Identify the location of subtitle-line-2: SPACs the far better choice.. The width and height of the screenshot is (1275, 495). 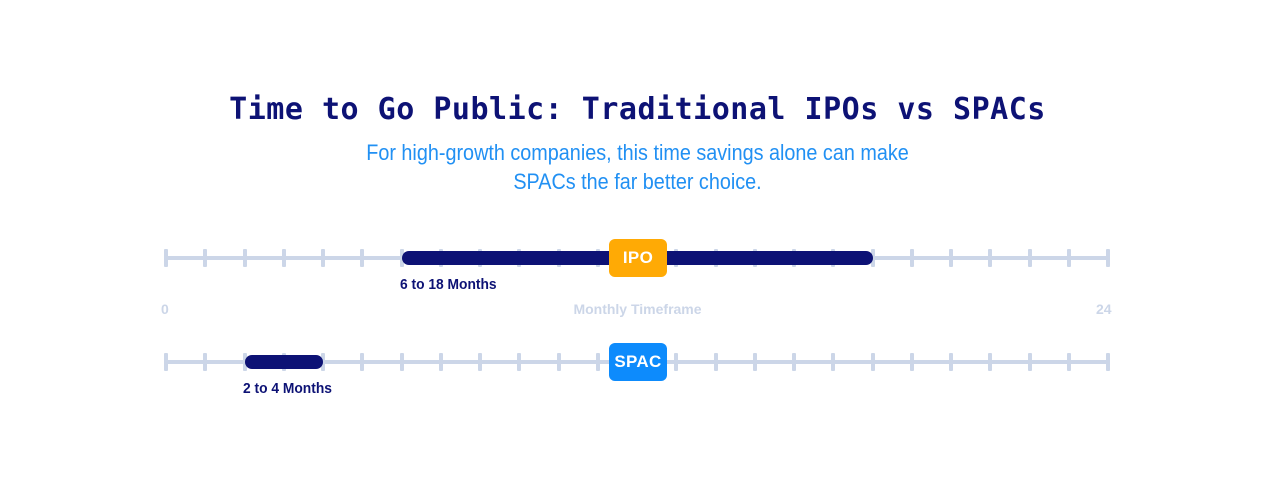
(637, 181).